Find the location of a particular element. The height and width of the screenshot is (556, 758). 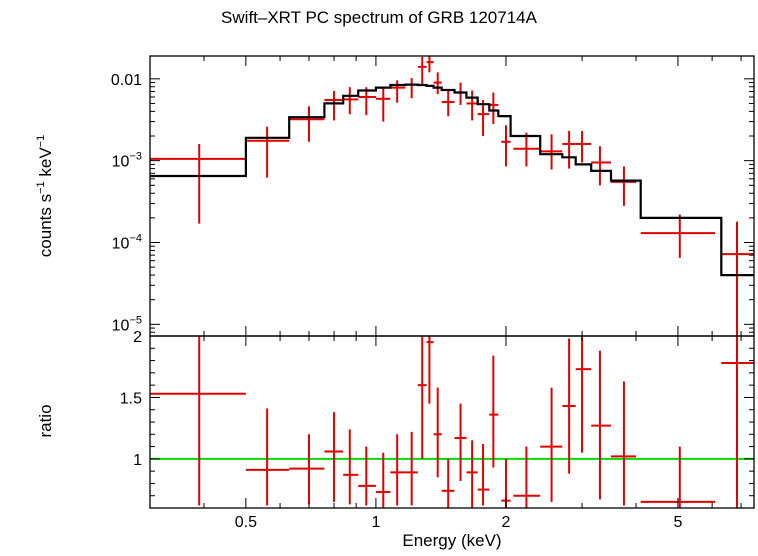

top-y-axis-label: counts s−1 keV−1 is located at coordinates (45, 196).